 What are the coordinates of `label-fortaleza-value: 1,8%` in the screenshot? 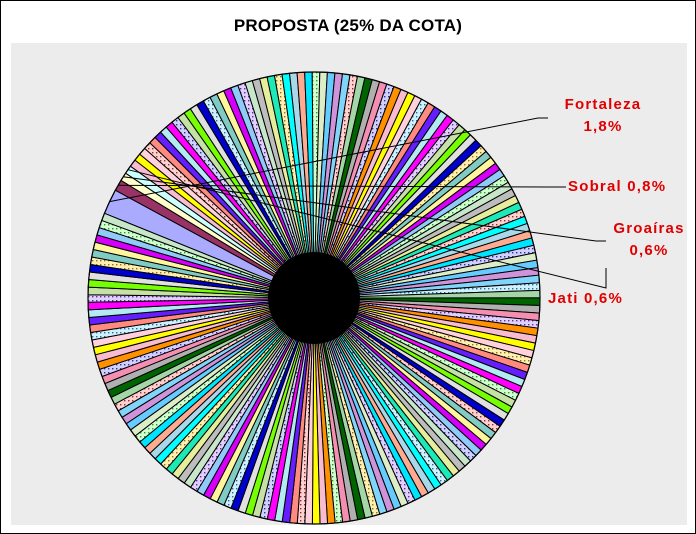 It's located at (603, 126).